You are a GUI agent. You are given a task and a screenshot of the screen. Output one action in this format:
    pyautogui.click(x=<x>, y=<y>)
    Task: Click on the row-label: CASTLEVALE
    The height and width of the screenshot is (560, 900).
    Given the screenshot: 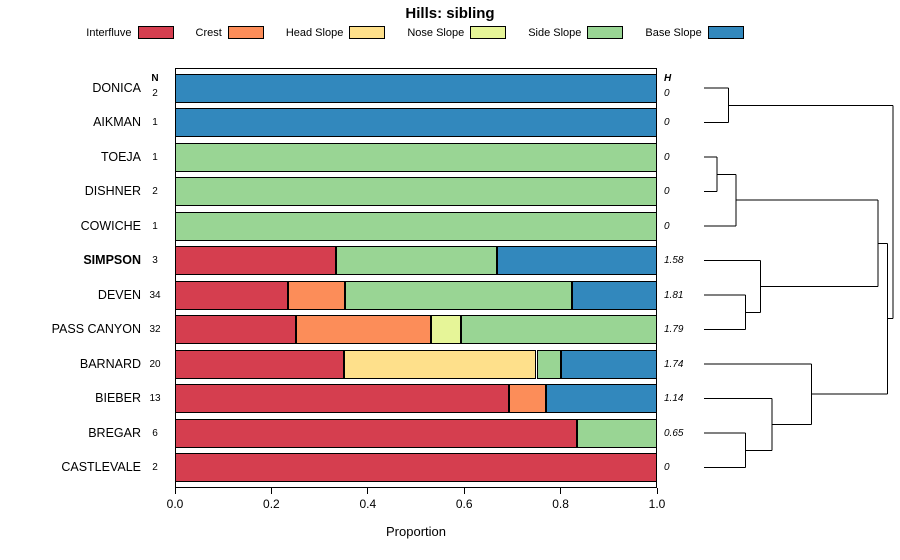 What is the action you would take?
    pyautogui.click(x=101, y=467)
    